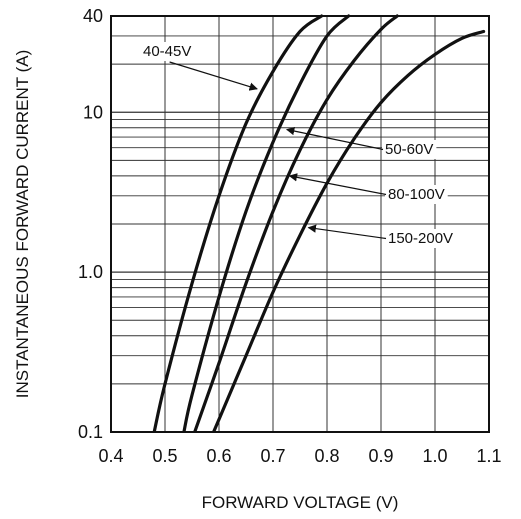 The height and width of the screenshot is (519, 521). I want to click on y-tick-label: 0.1, so click(90, 432).